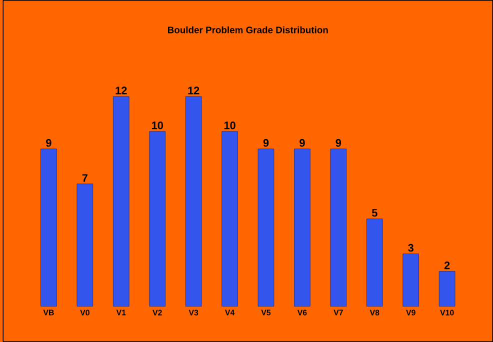  What do you see at coordinates (375, 213) in the screenshot?
I see `data-label: 5` at bounding box center [375, 213].